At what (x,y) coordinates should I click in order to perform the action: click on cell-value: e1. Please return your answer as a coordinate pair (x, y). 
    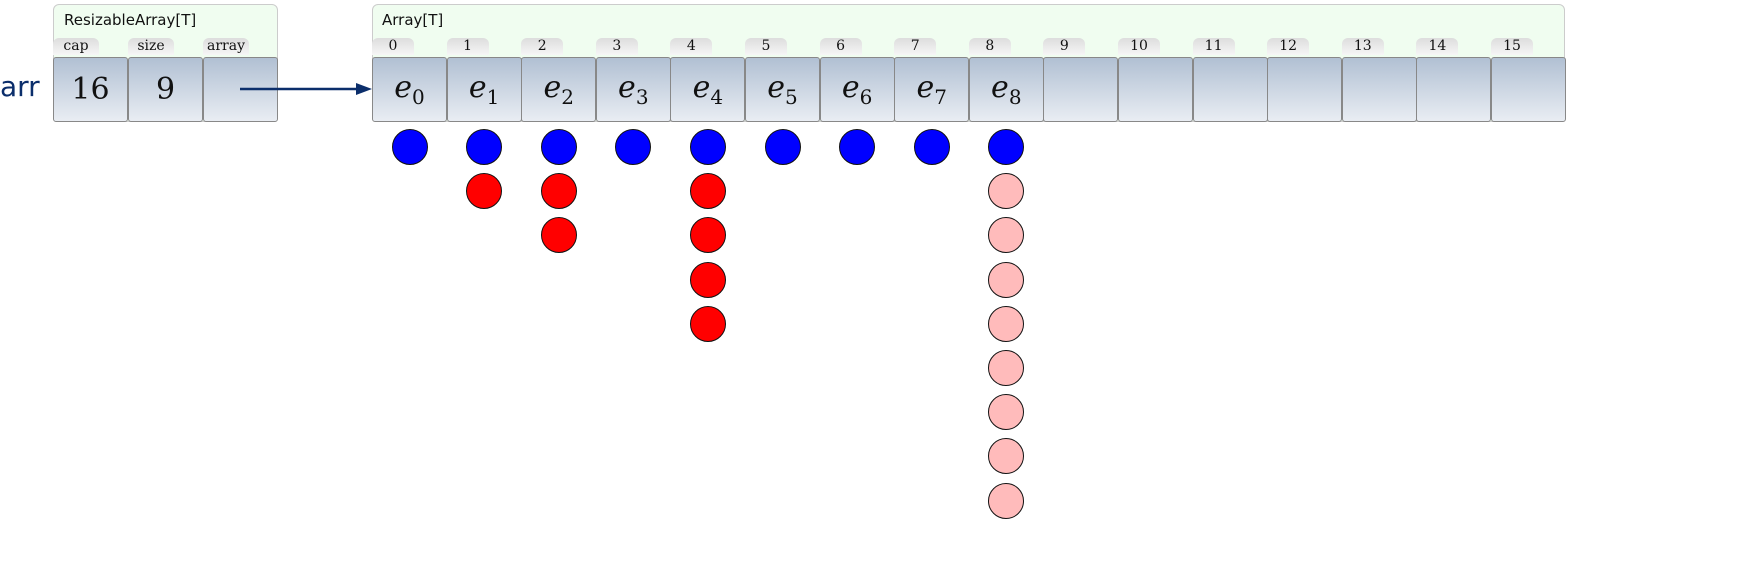
    Looking at the image, I should click on (484, 89).